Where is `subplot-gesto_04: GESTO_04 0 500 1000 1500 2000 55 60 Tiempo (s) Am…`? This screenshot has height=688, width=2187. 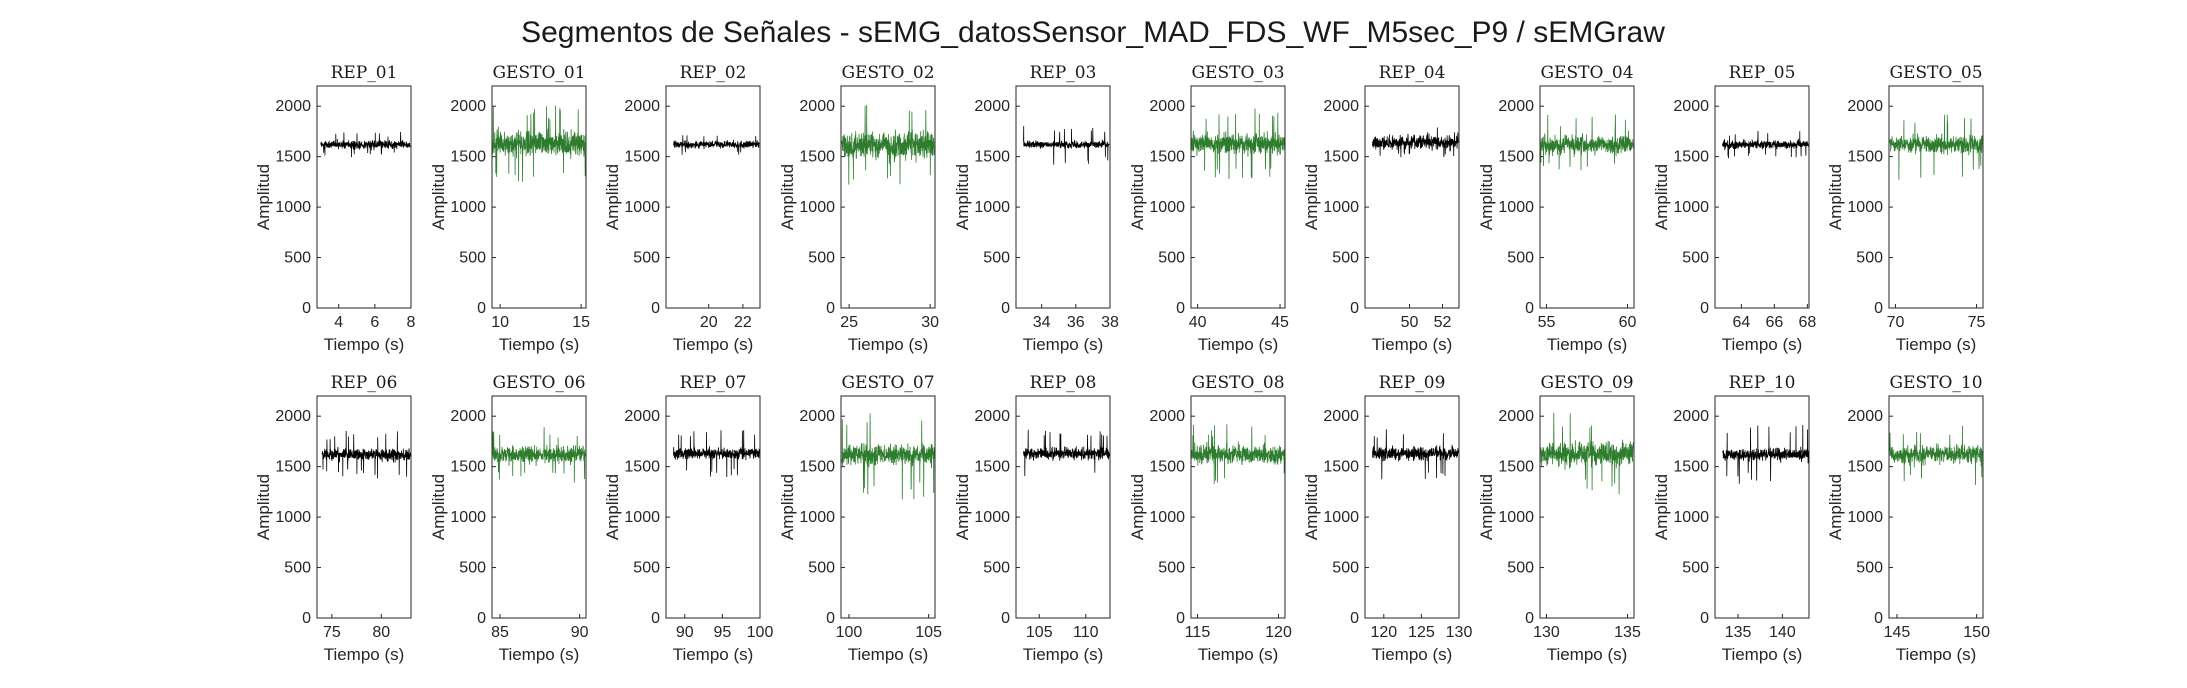 subplot-gesto_04: GESTO_04 0 500 1000 1500 2000 55 60 Tiempo (s) Am… is located at coordinates (1557, 208).